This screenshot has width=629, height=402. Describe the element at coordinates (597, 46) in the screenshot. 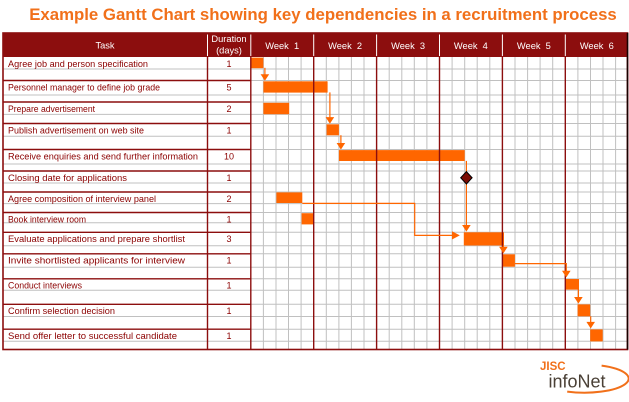

I see `svg-text: Week 6` at that location.